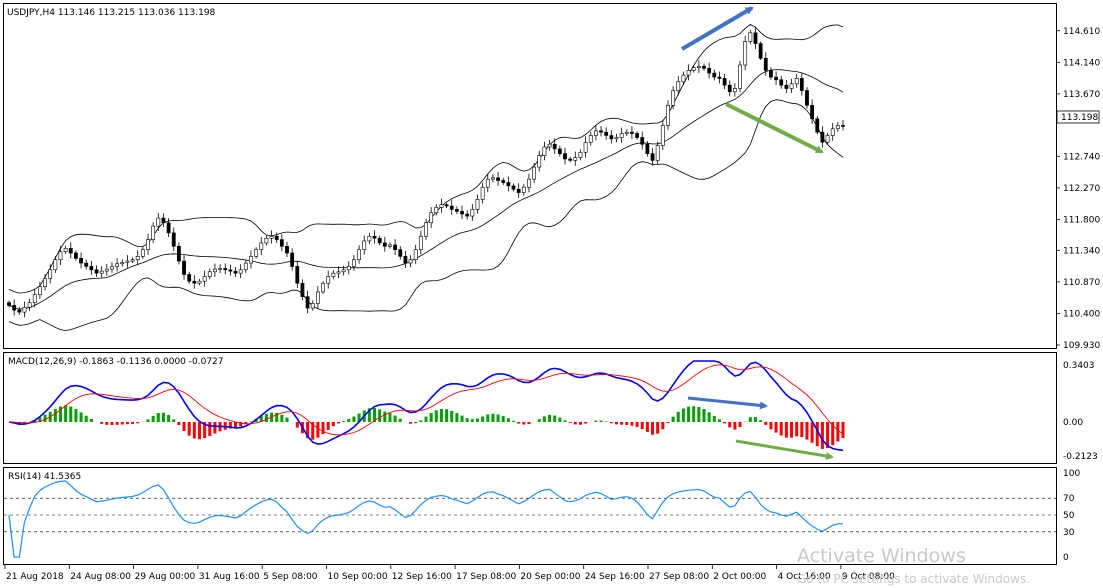 The width and height of the screenshot is (1103, 588). Describe the element at coordinates (165, 577) in the screenshot. I see `time-axis-label: 29 Aug 00:00` at that location.